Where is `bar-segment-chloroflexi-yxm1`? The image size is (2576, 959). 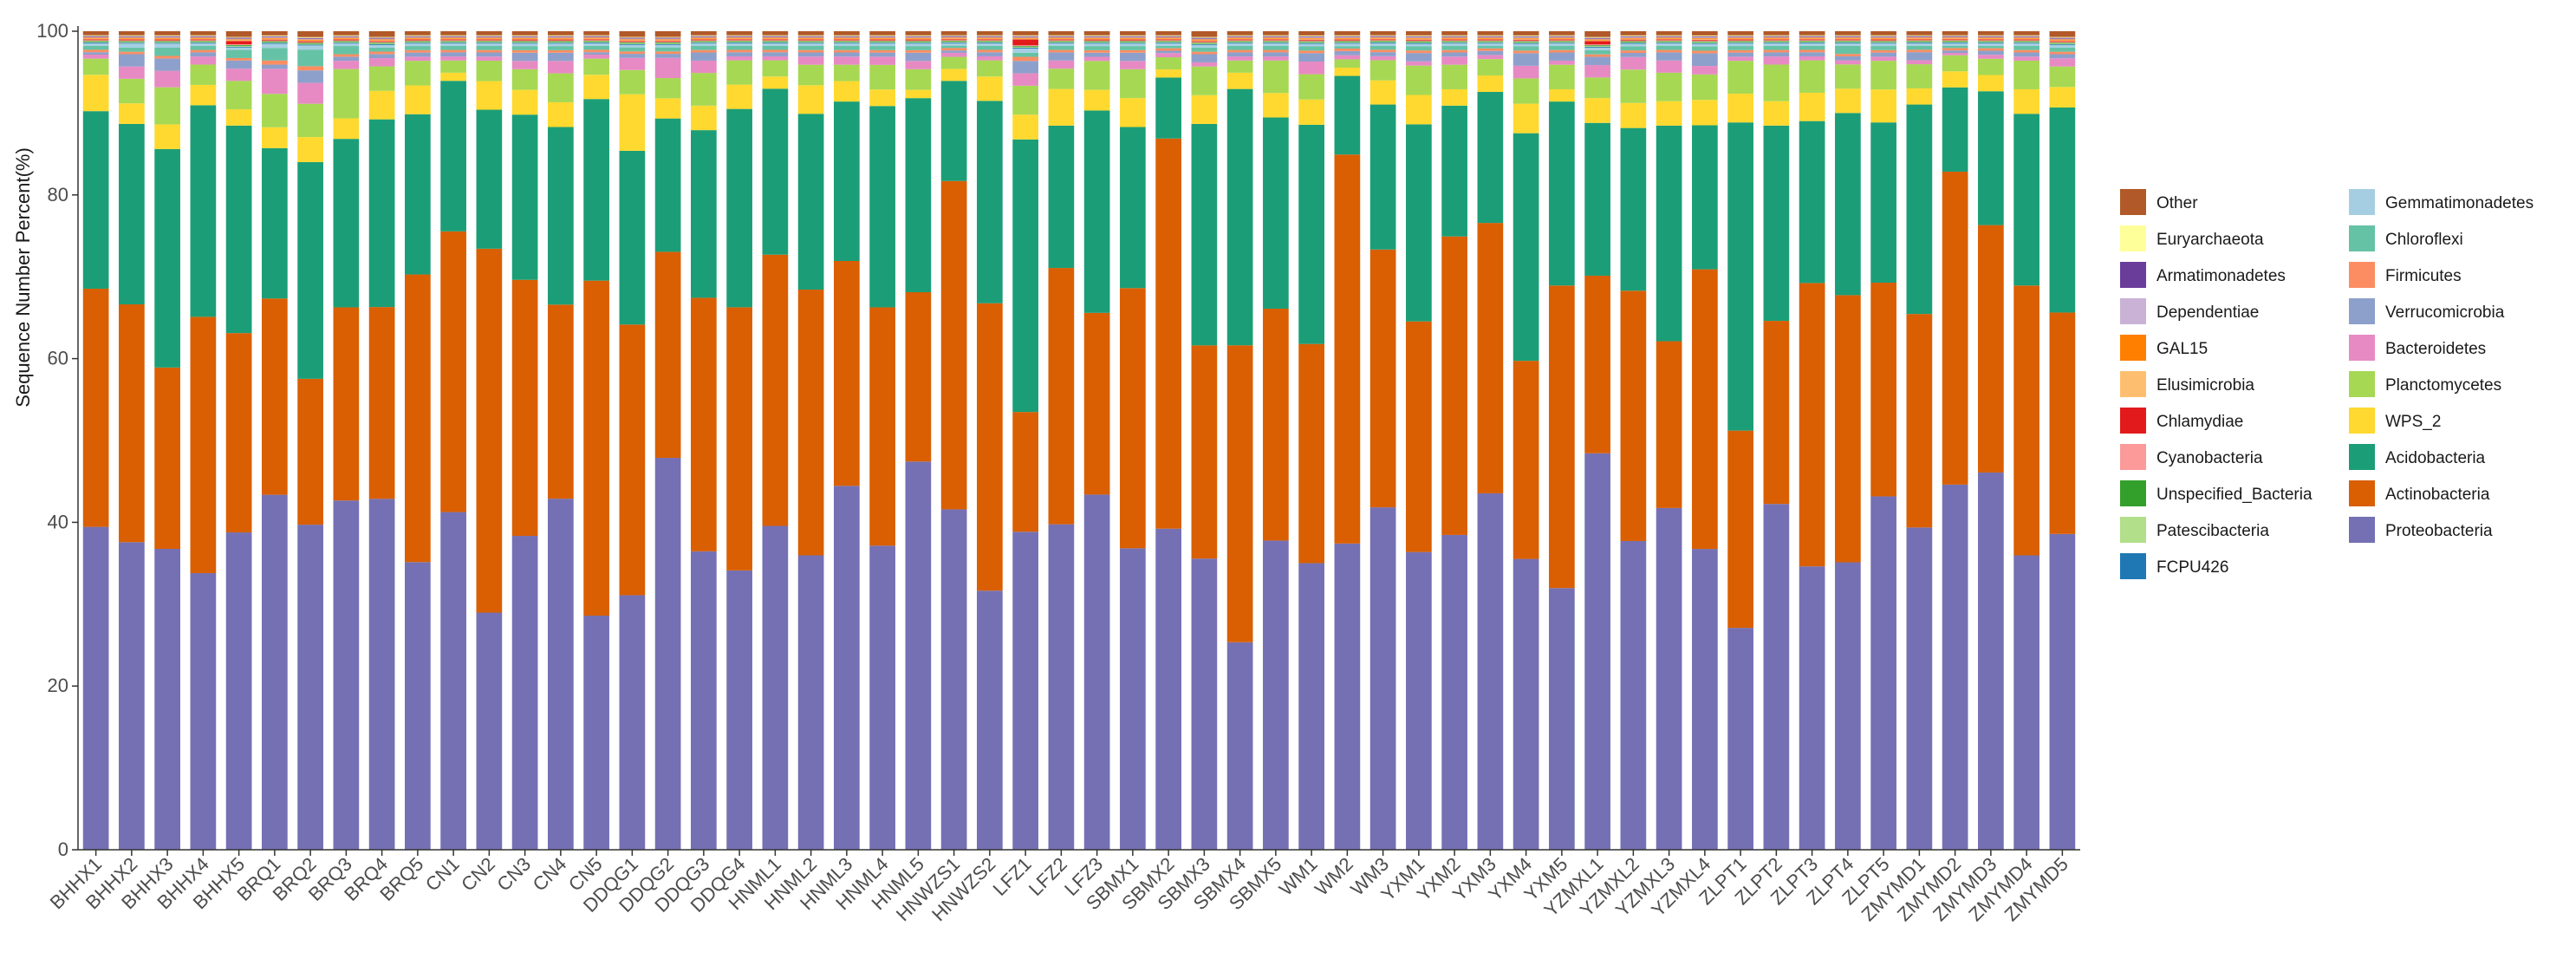 bar-segment-chloroflexi-yxm1 is located at coordinates (1419, 48).